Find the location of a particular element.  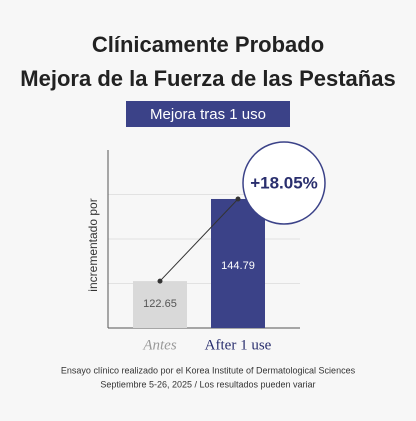

annotation-circle is located at coordinates (284, 183).